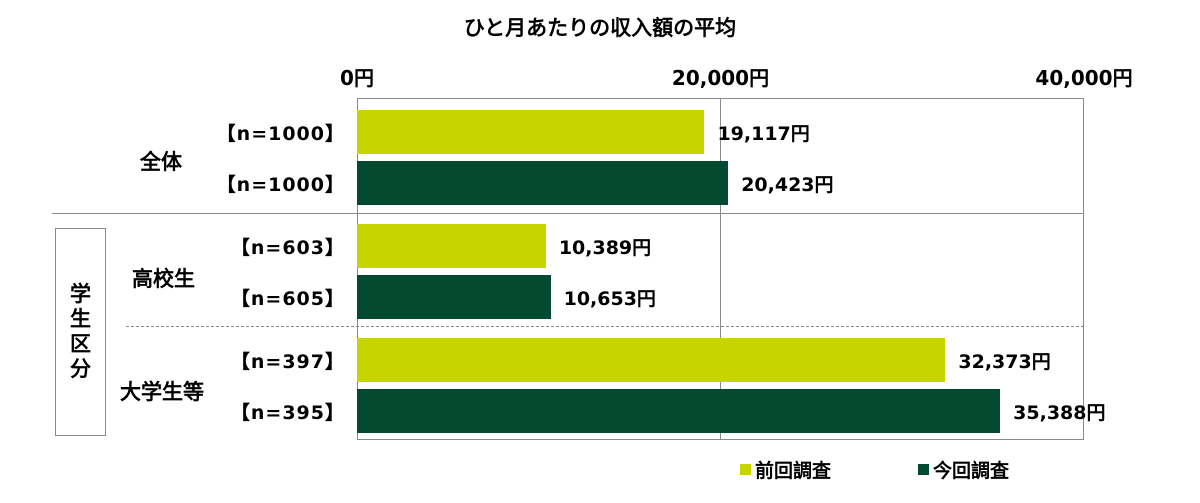  Describe the element at coordinates (161, 162) in the screenshot. I see `group-label-all: 全体` at that location.